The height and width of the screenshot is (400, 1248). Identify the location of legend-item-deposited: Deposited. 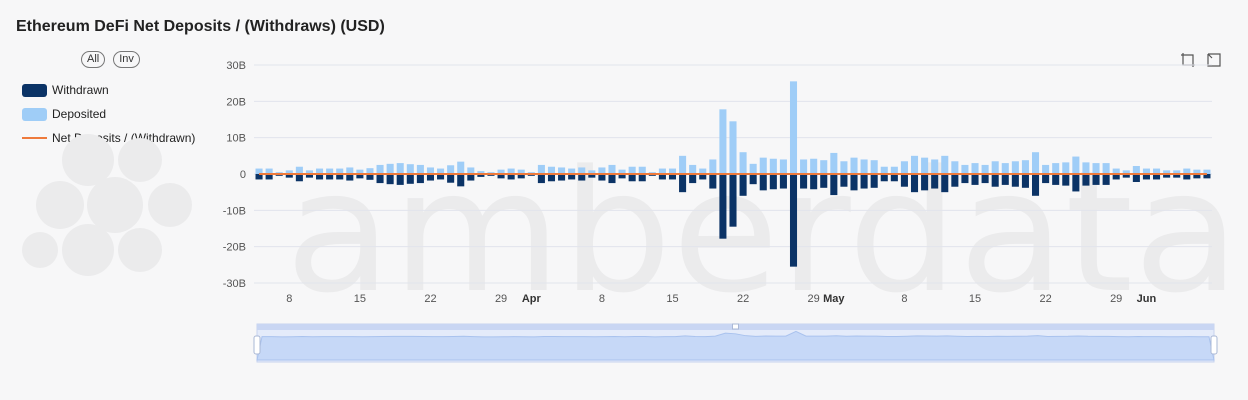
(108, 114).